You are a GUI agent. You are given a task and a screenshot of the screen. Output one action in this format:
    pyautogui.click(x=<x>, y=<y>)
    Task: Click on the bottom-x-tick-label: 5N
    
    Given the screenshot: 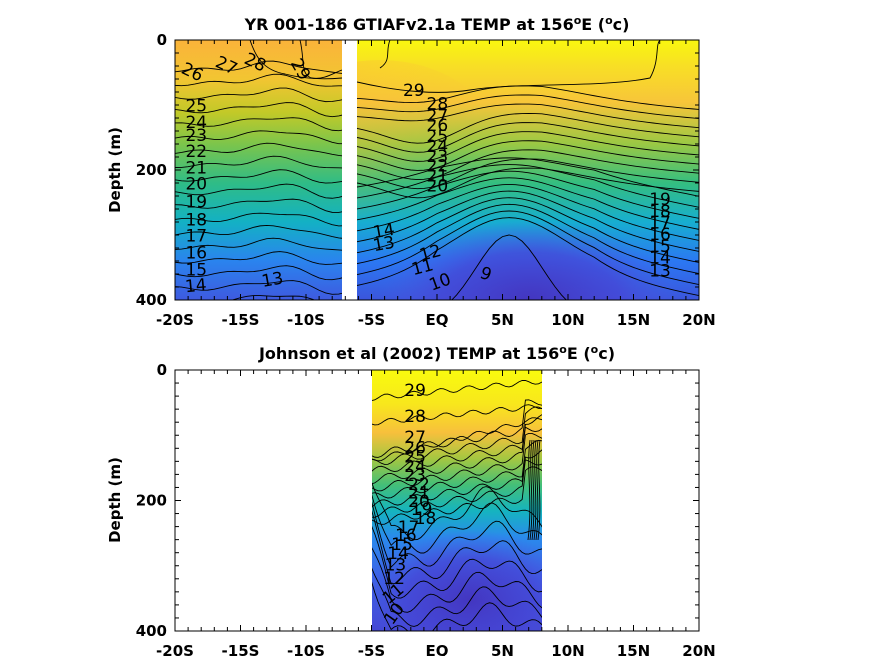 What is the action you would take?
    pyautogui.click(x=502, y=649)
    